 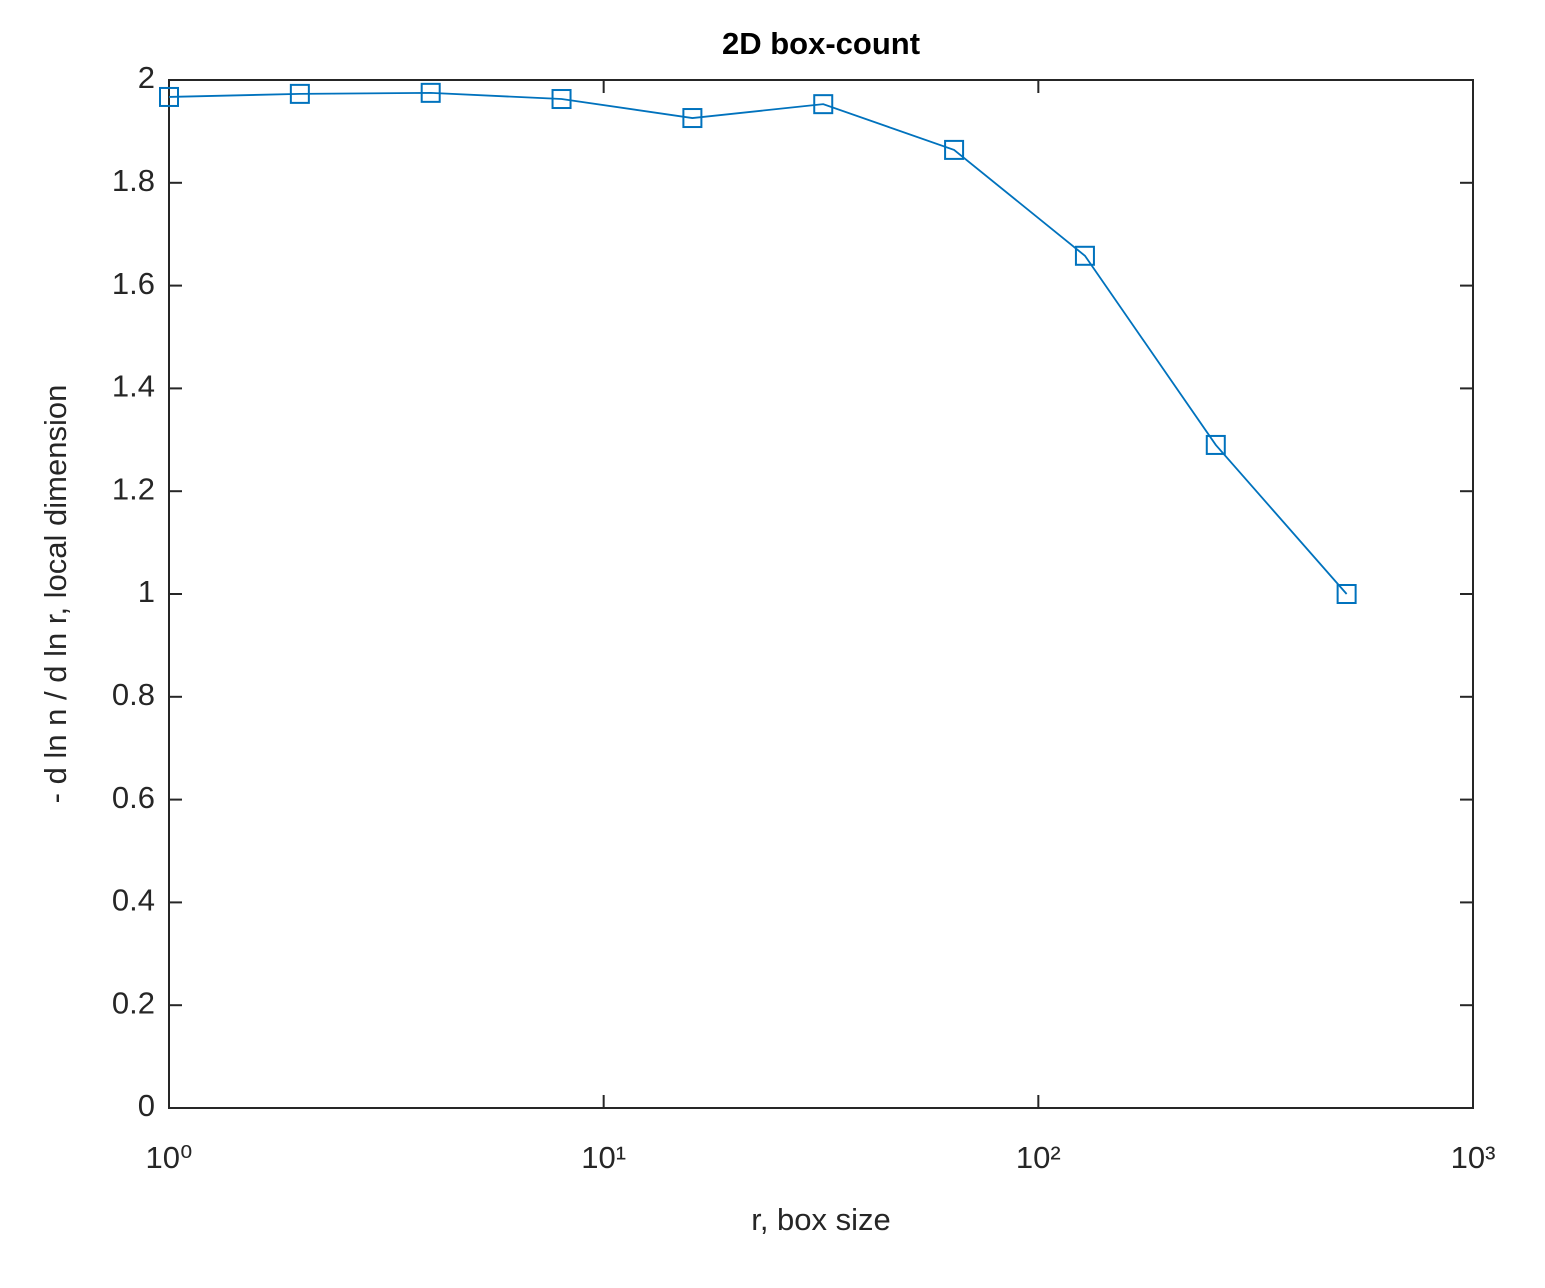 What do you see at coordinates (133, 180) in the screenshot?
I see `y-tick-label: 1.8` at bounding box center [133, 180].